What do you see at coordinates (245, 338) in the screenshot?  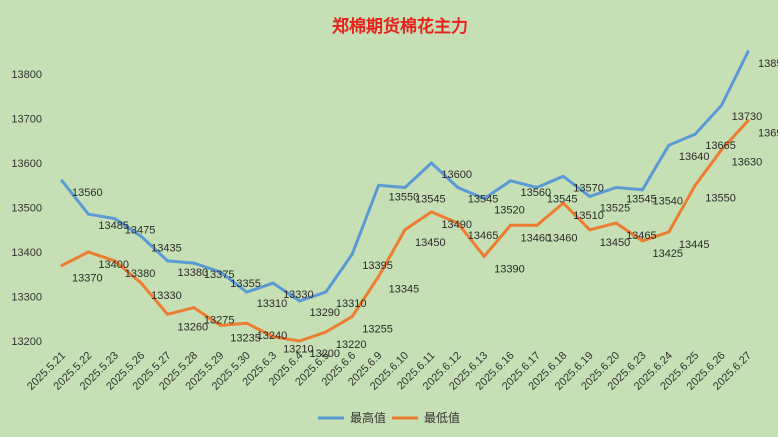 I see `data-label: 13235` at bounding box center [245, 338].